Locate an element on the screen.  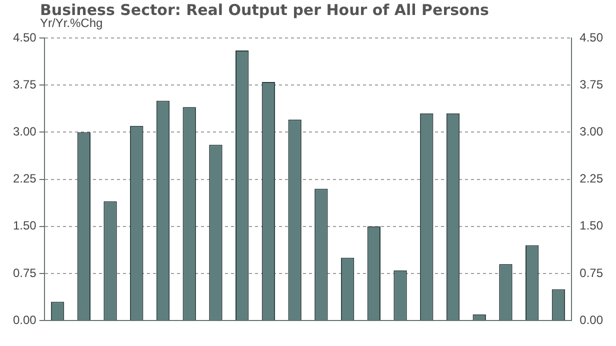
y-tick-label: 0.00 is located at coordinates (24, 319).